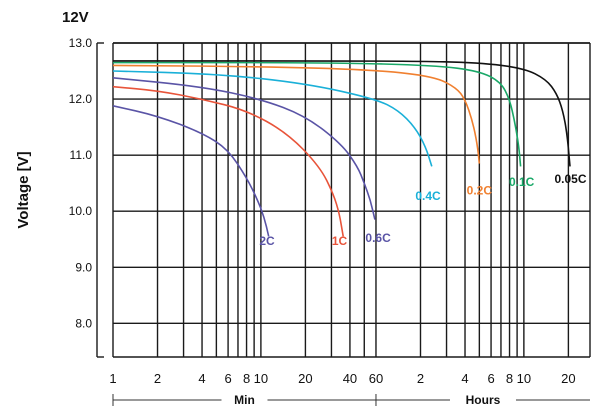 This screenshot has width=593, height=417. I want to click on y-tick-label: 10.0, so click(81, 211).